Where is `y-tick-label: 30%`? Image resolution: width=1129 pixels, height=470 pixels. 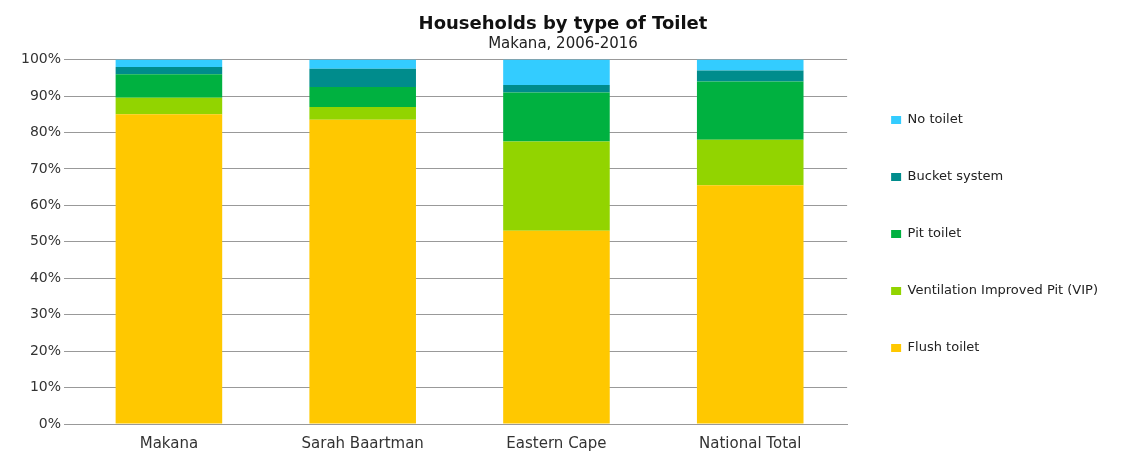 y-tick-label: 30% is located at coordinates (45, 313).